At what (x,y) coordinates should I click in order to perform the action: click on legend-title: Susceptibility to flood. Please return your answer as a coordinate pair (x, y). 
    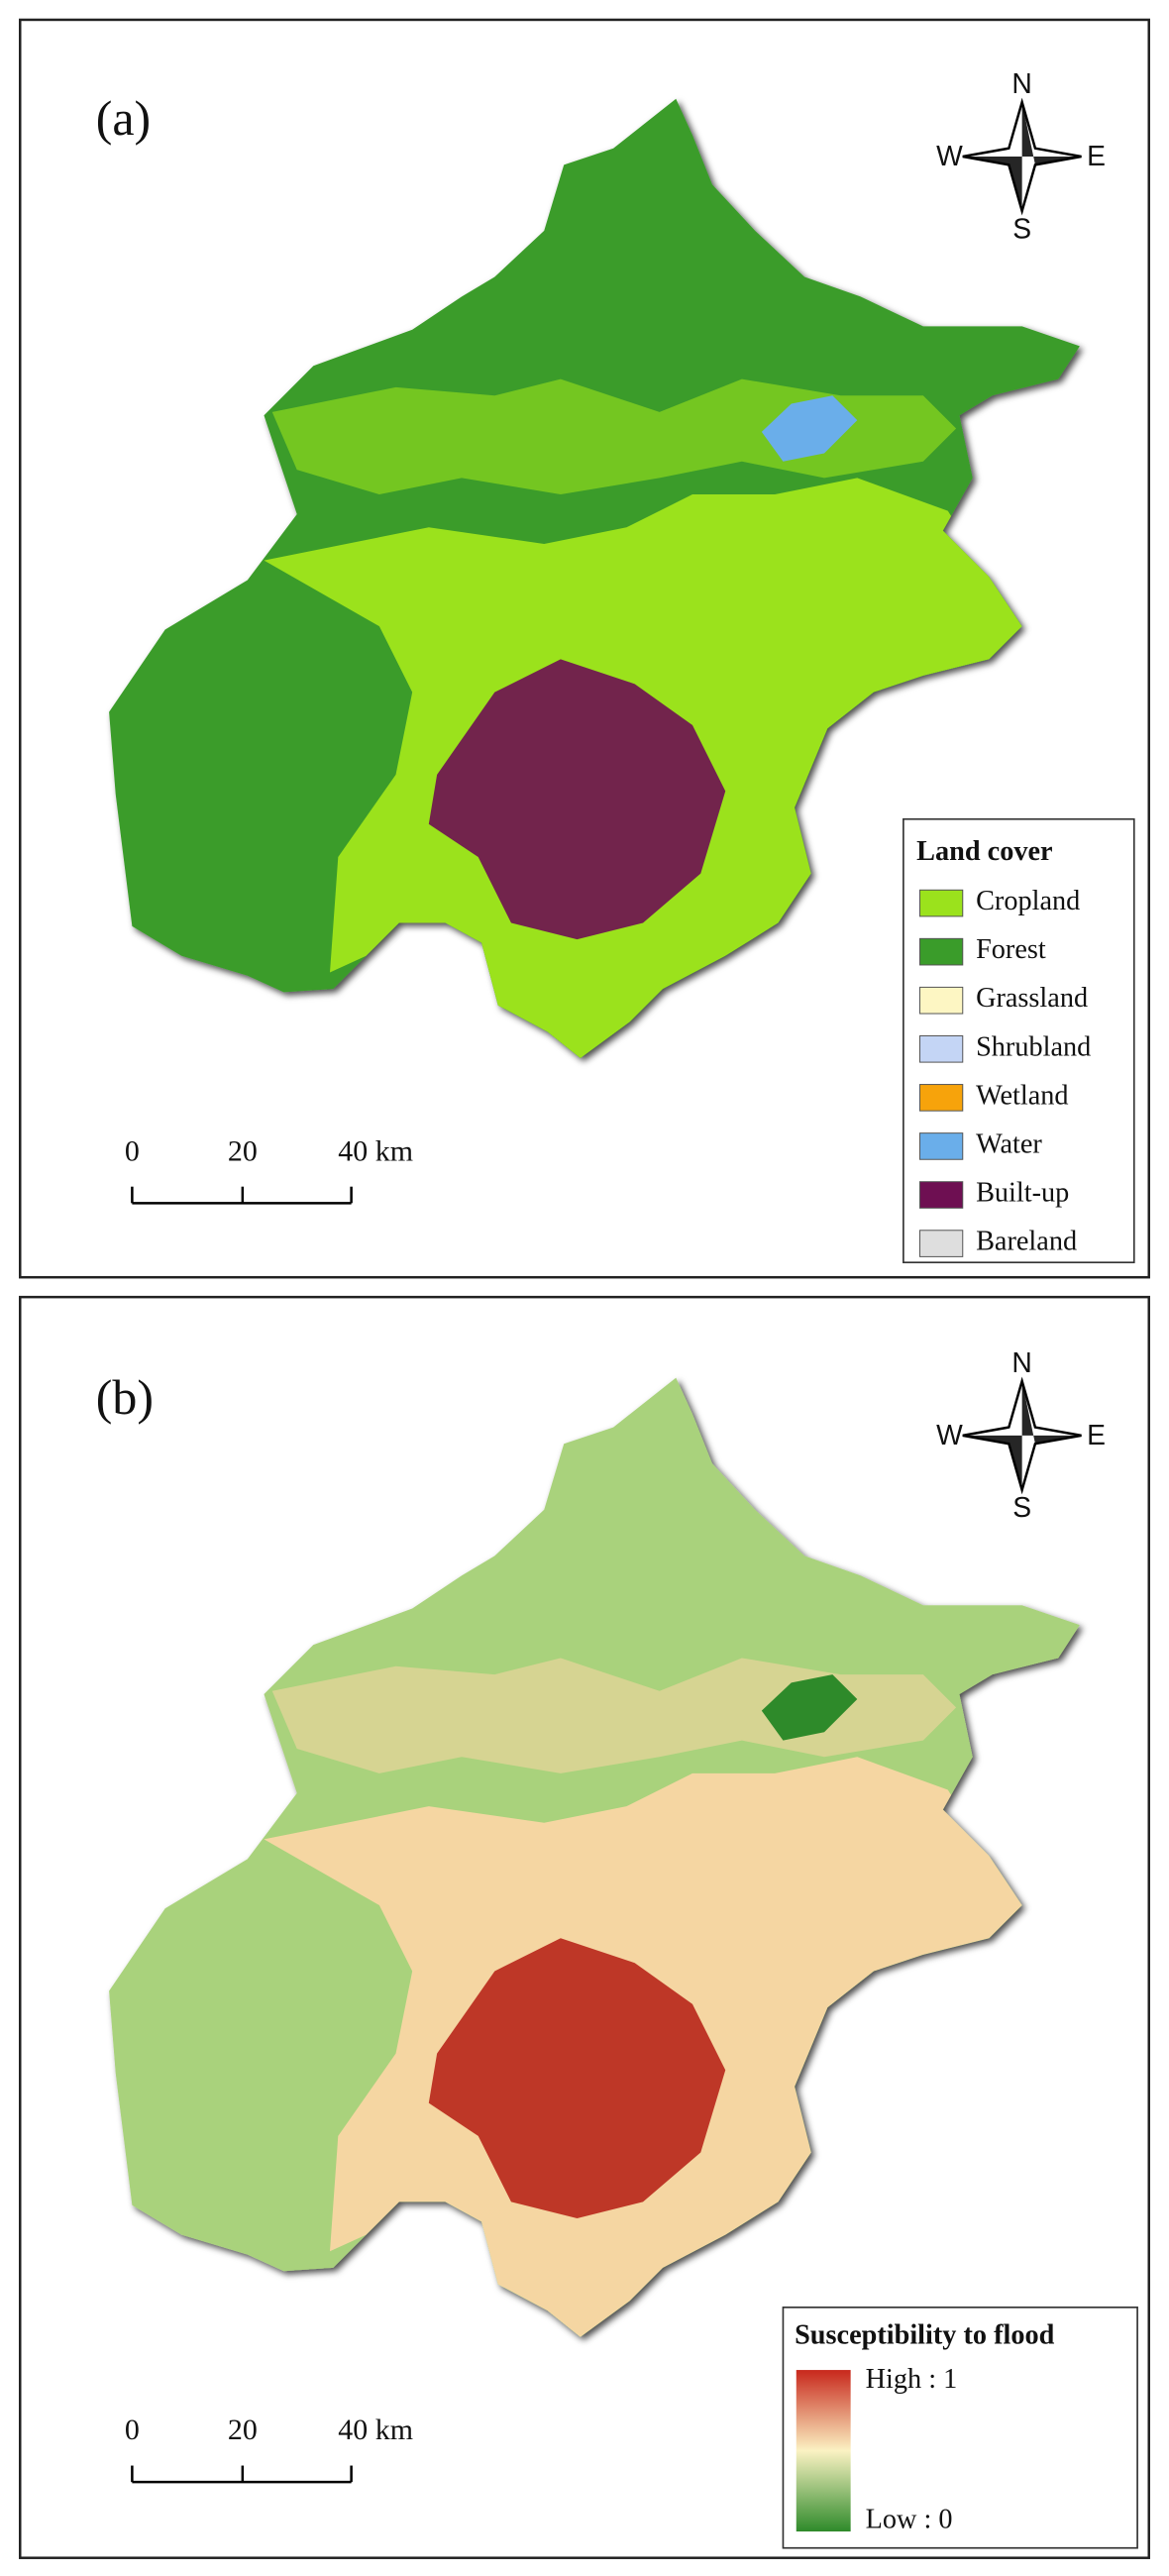
    Looking at the image, I should click on (925, 2334).